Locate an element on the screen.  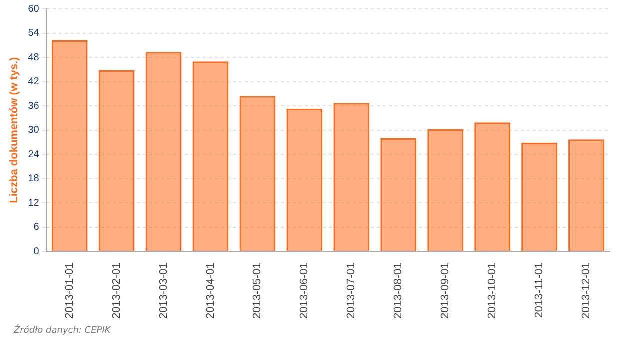
x-tick-label: 2013-08-01 is located at coordinates (398, 291).